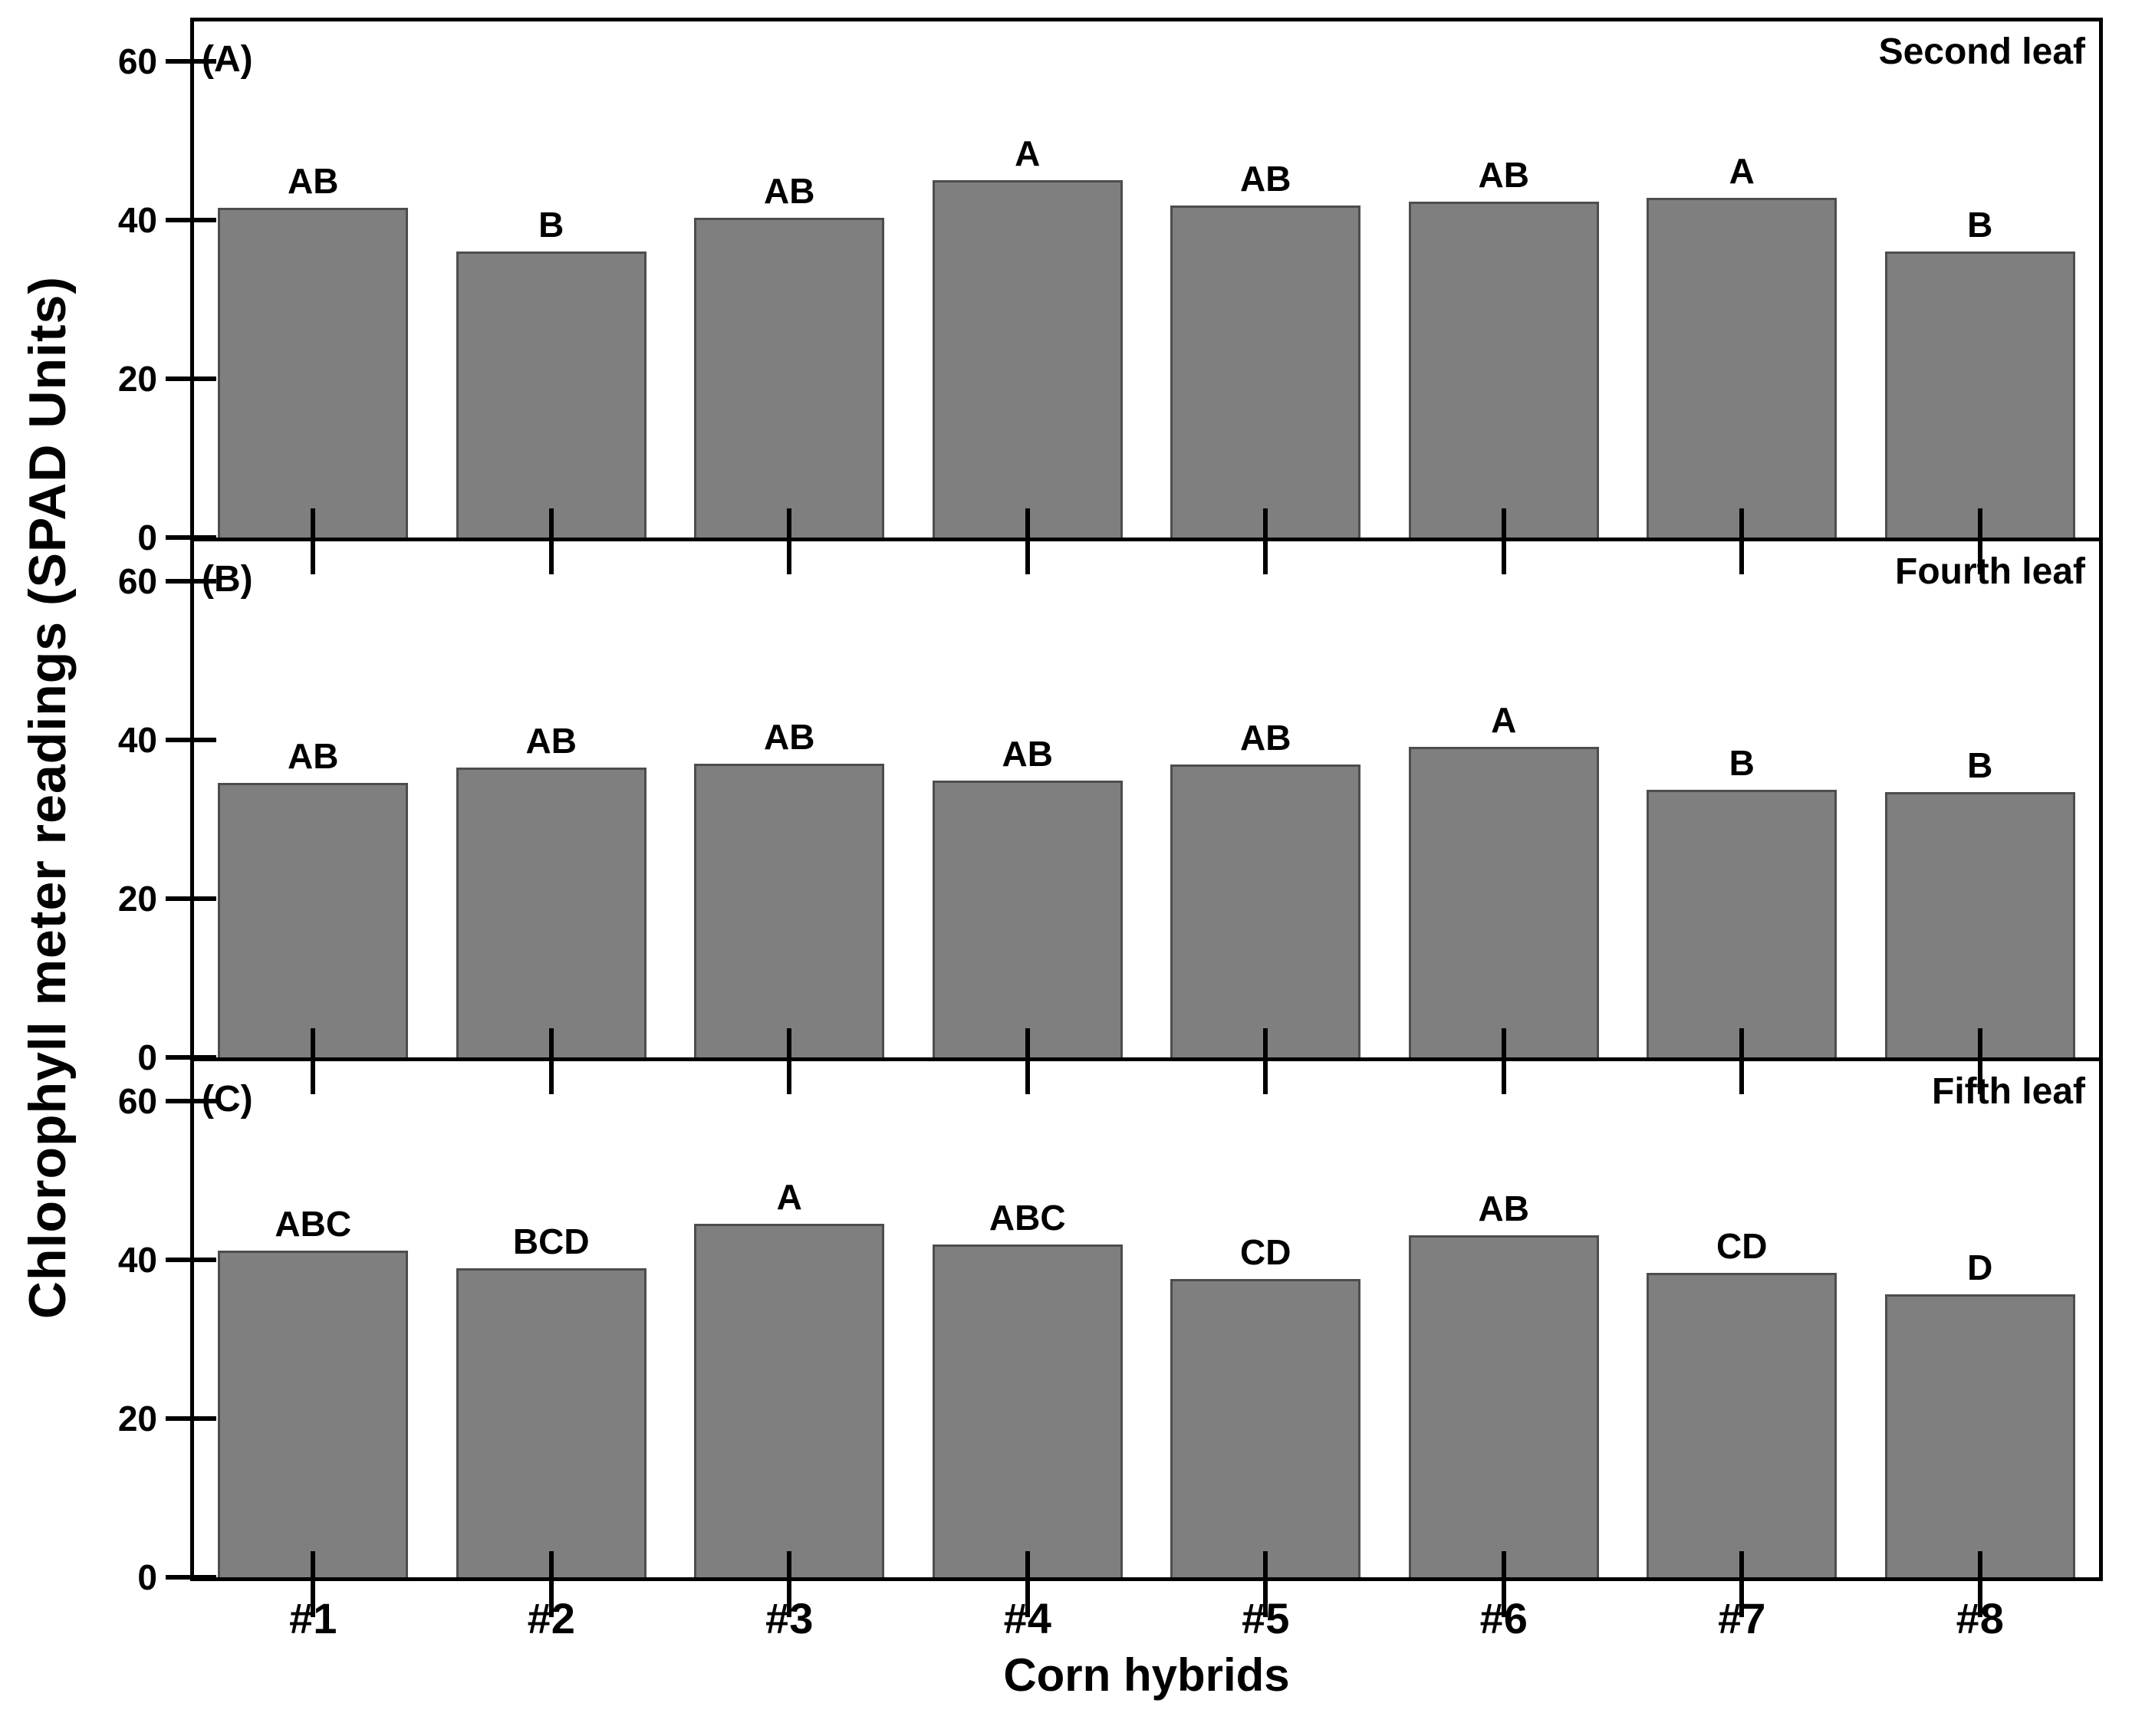 This screenshot has width=2132, height=1736. I want to click on y-tick-label: 0, so click(147, 1577).